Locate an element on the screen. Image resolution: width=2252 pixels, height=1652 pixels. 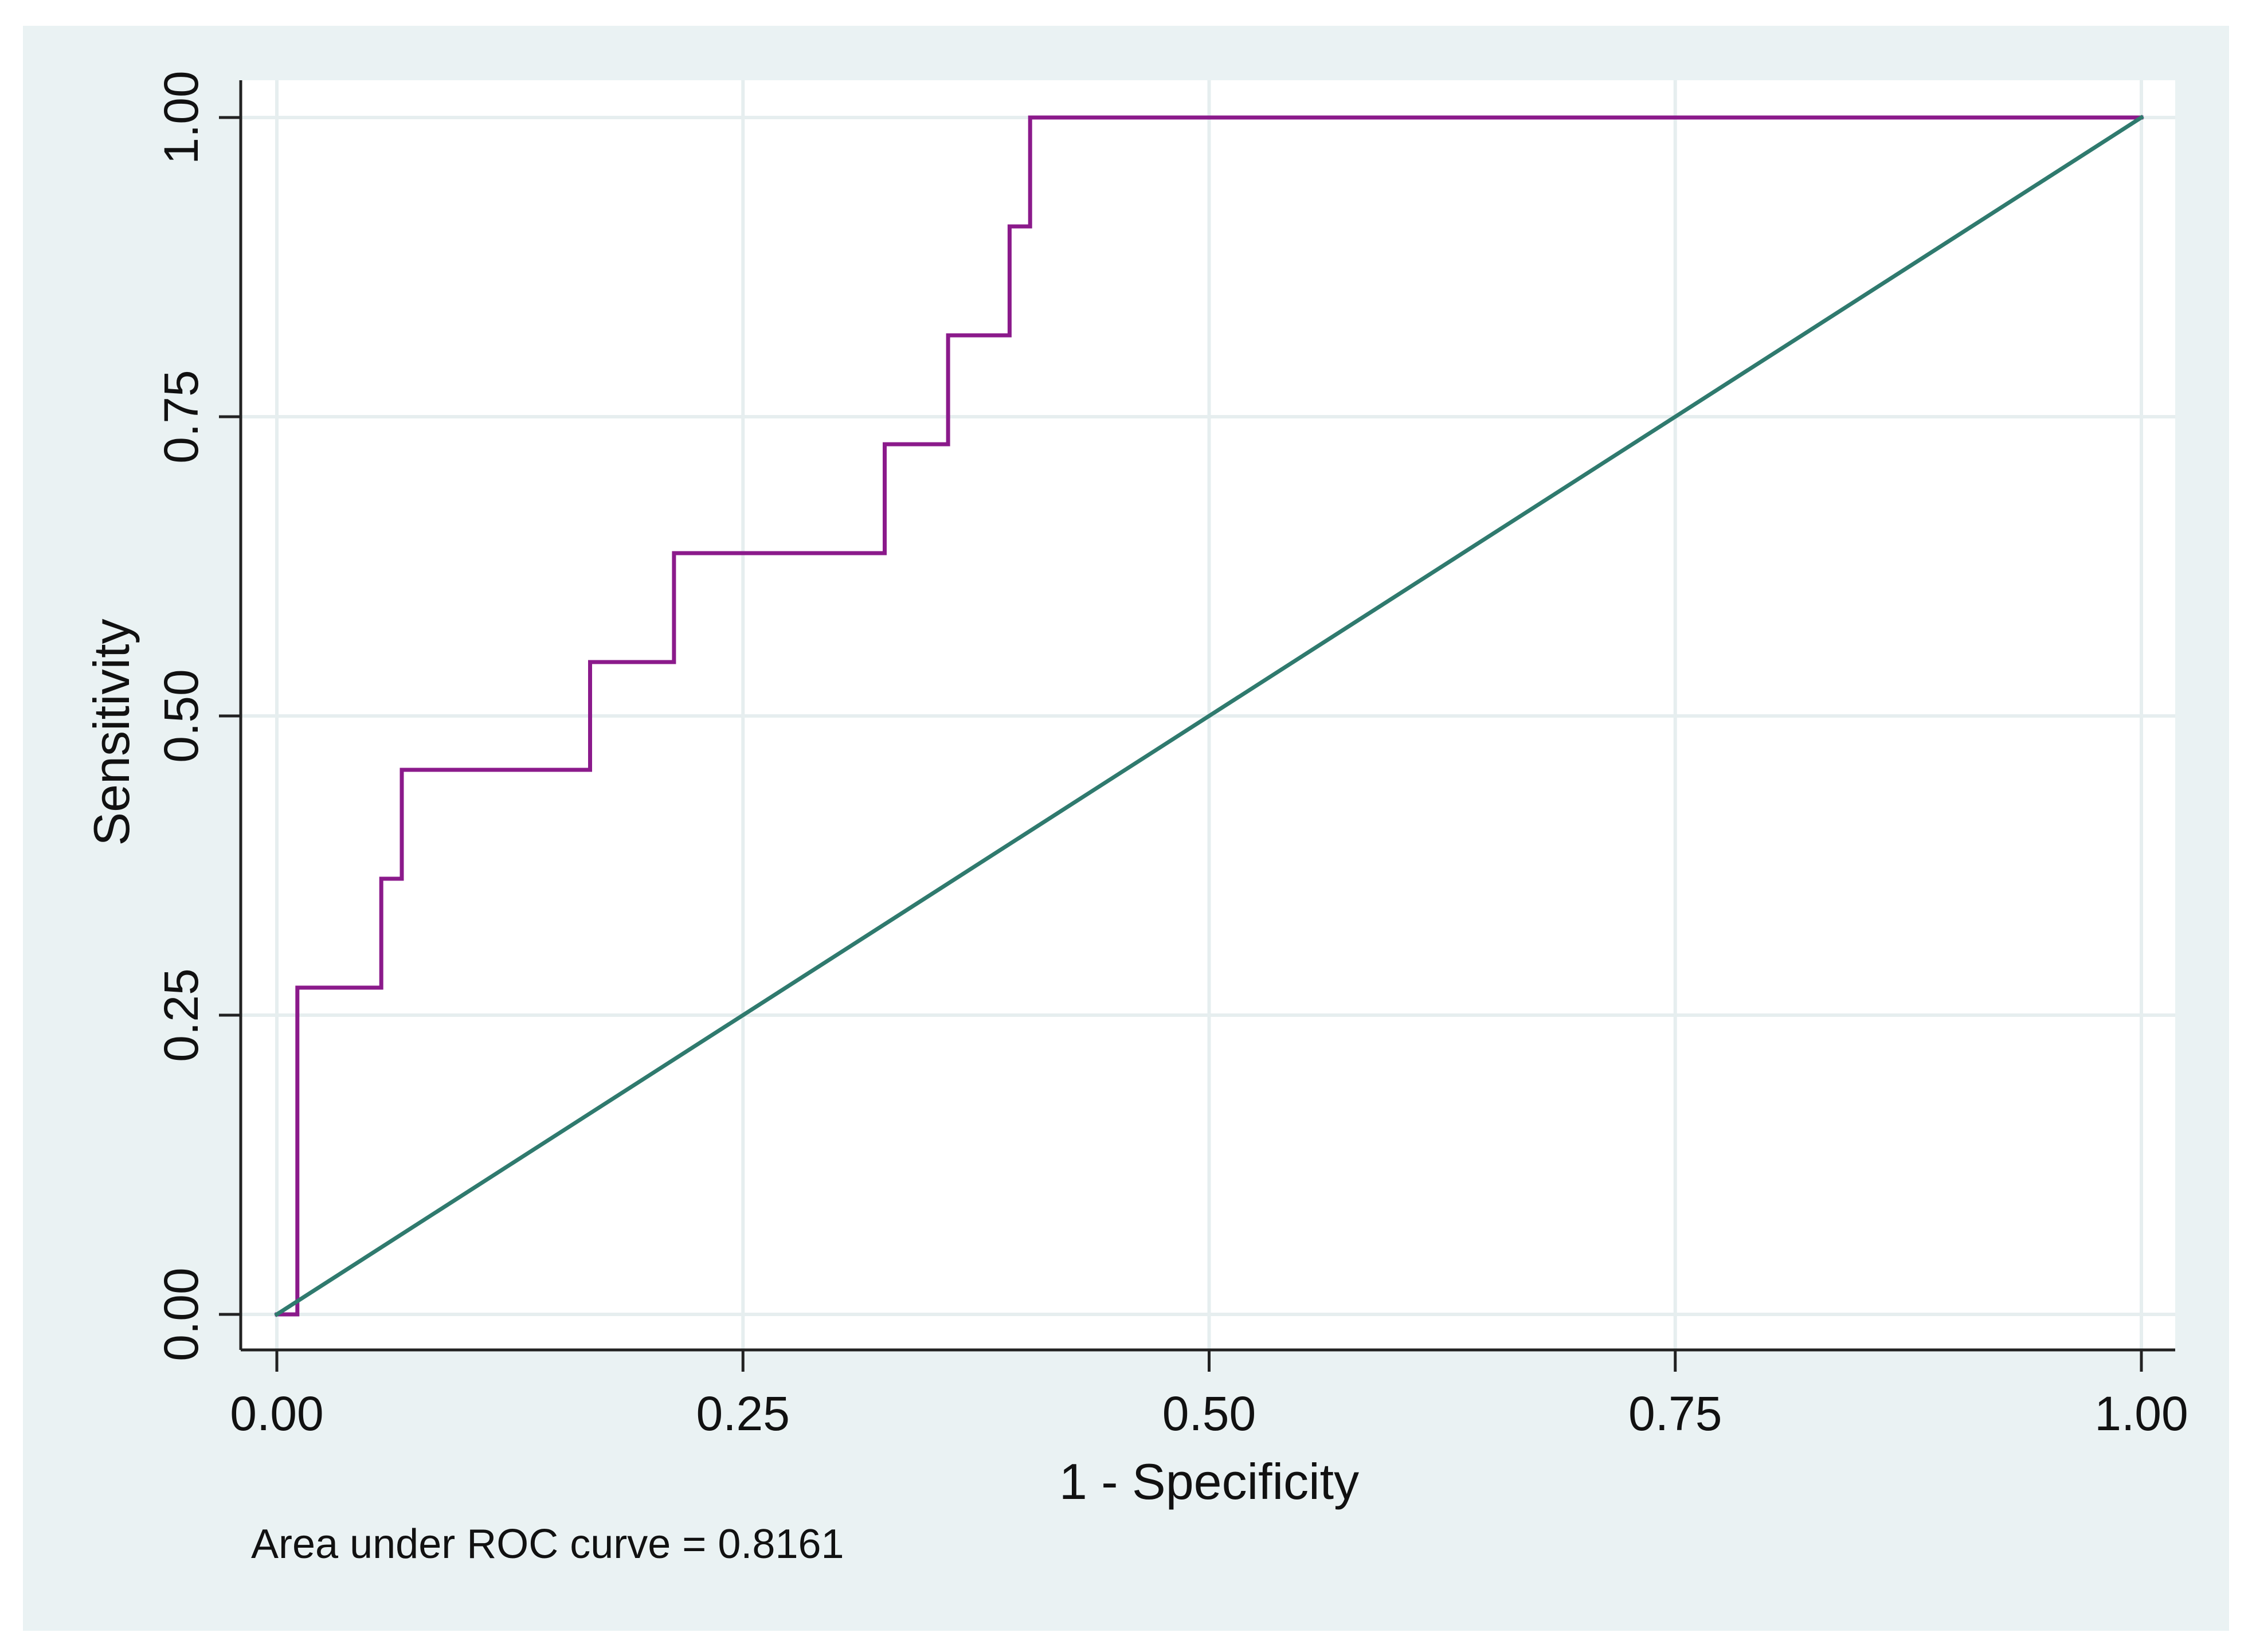
y-tick-label: 0.75 is located at coordinates (181, 417).